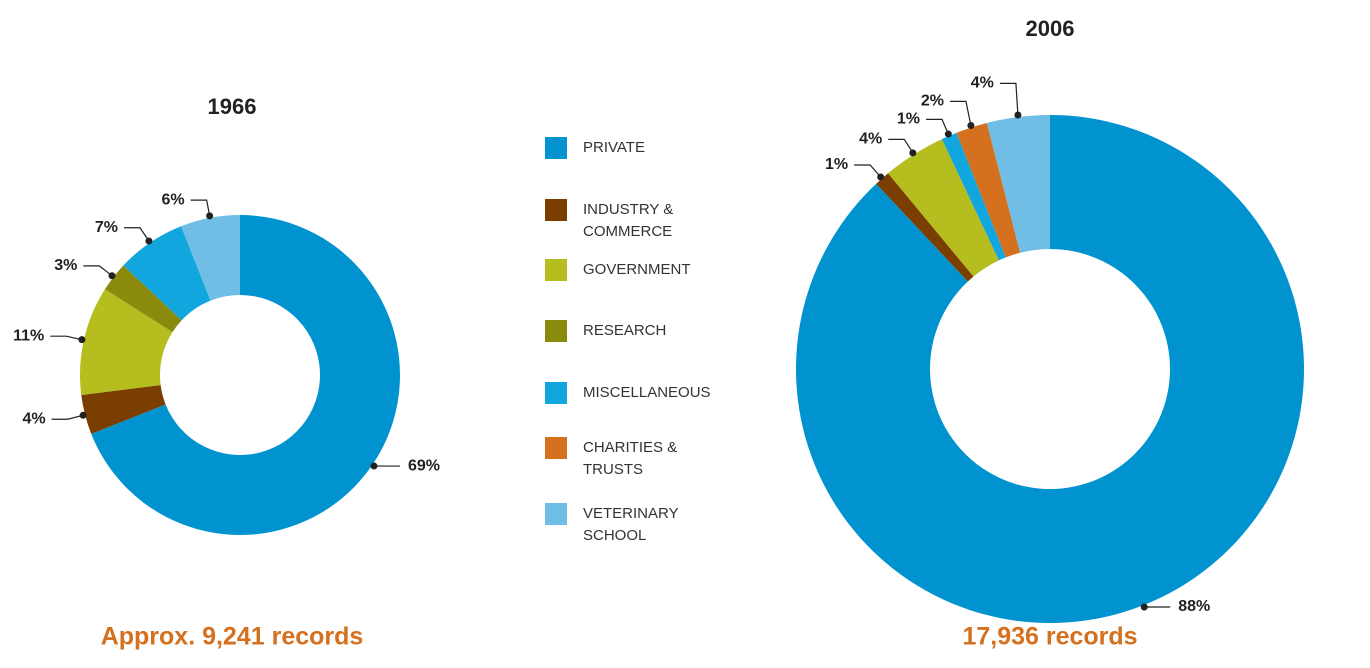 This screenshot has width=1370, height=668. Describe the element at coordinates (614, 147) in the screenshot. I see `legend-label: PRIVATE` at that location.